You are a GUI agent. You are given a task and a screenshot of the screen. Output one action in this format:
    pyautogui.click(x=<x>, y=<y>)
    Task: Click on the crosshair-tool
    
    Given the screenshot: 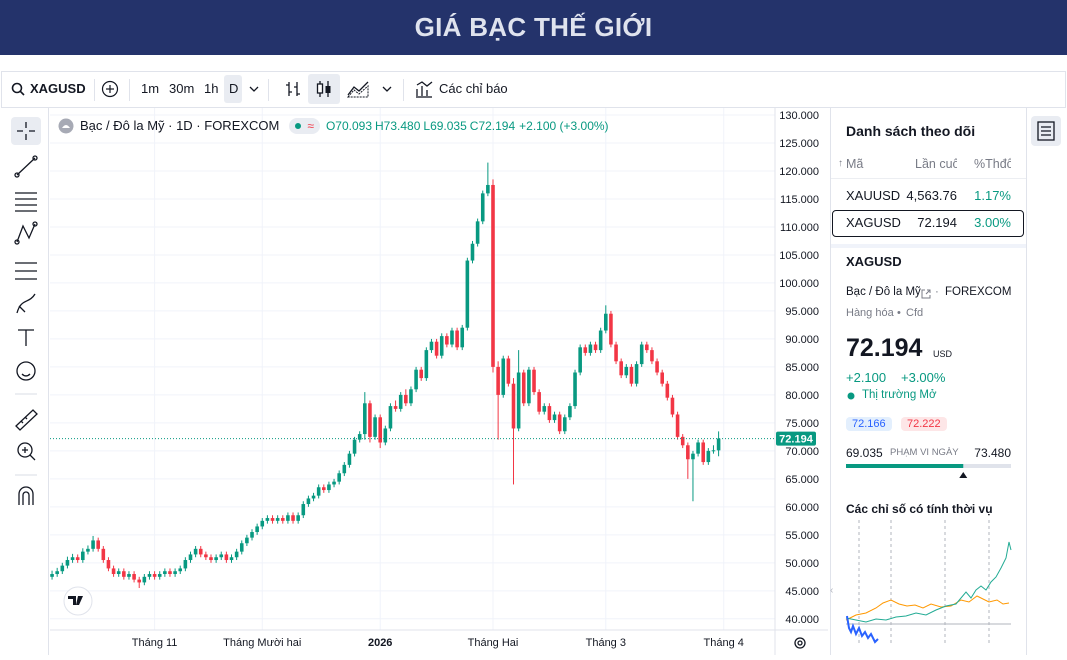 What is the action you would take?
    pyautogui.click(x=26, y=131)
    